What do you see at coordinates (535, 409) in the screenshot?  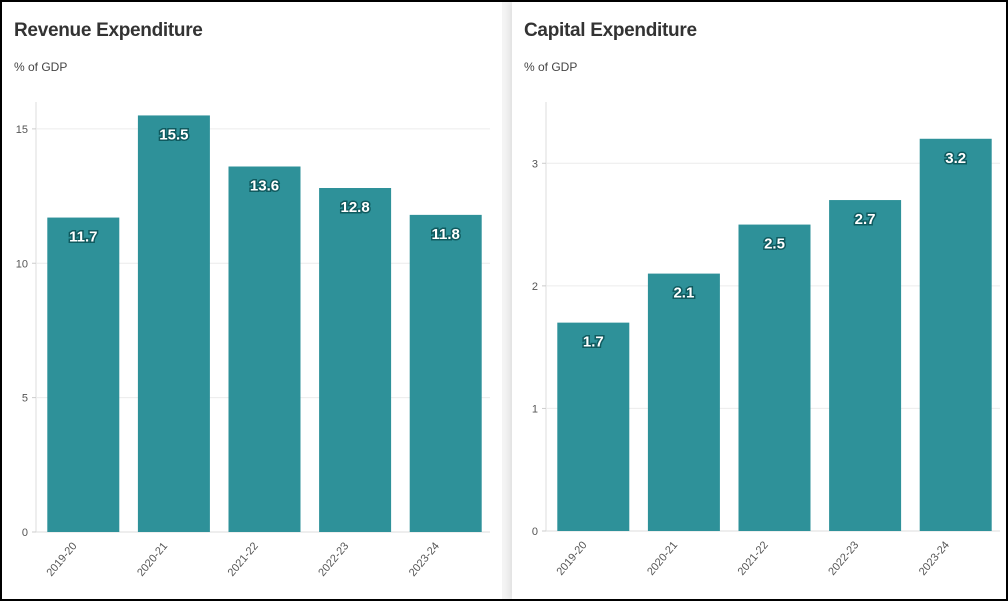 I see `y-tick-label: 1` at bounding box center [535, 409].